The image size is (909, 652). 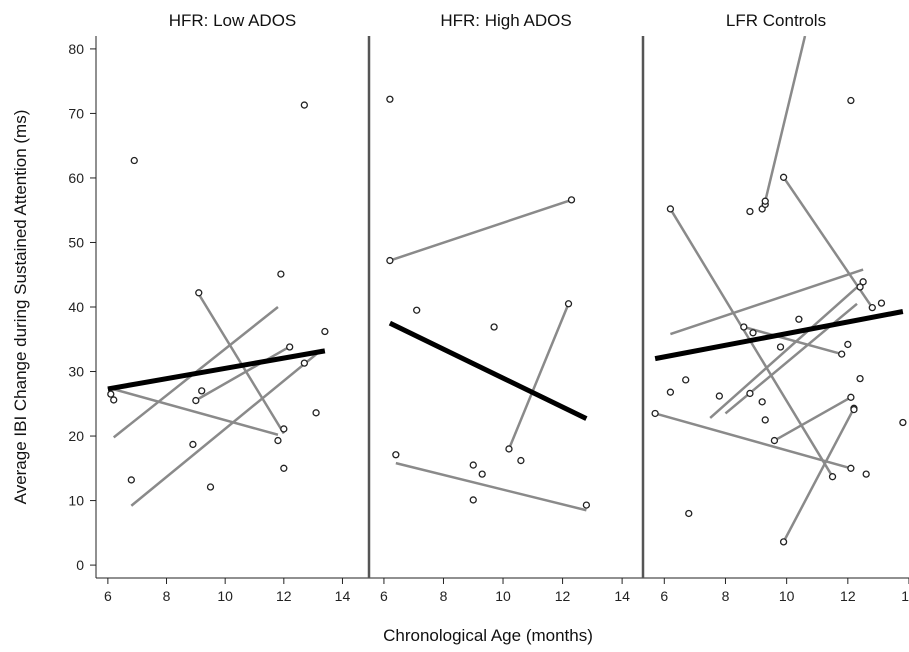 What do you see at coordinates (76, 242) in the screenshot?
I see `y-tick-label: 50` at bounding box center [76, 242].